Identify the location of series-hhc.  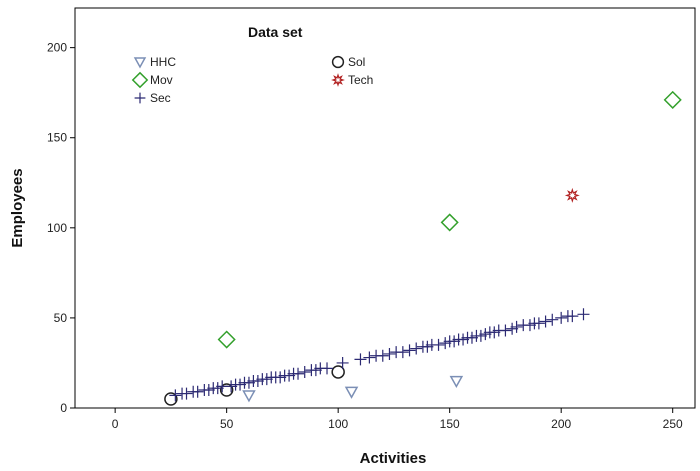
(353, 389).